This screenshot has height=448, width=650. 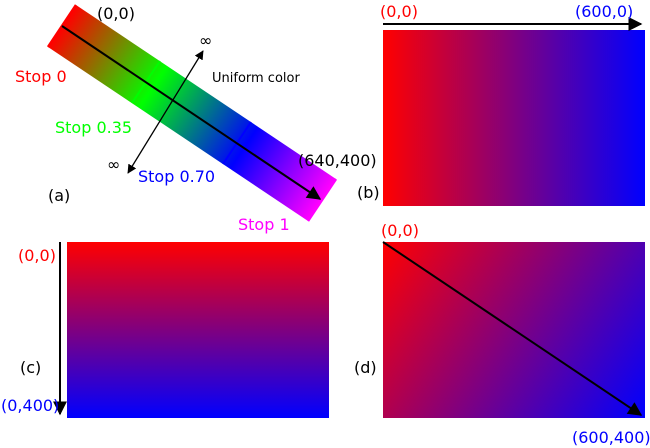 I want to click on stop-1-tick, so click(x=322, y=200).